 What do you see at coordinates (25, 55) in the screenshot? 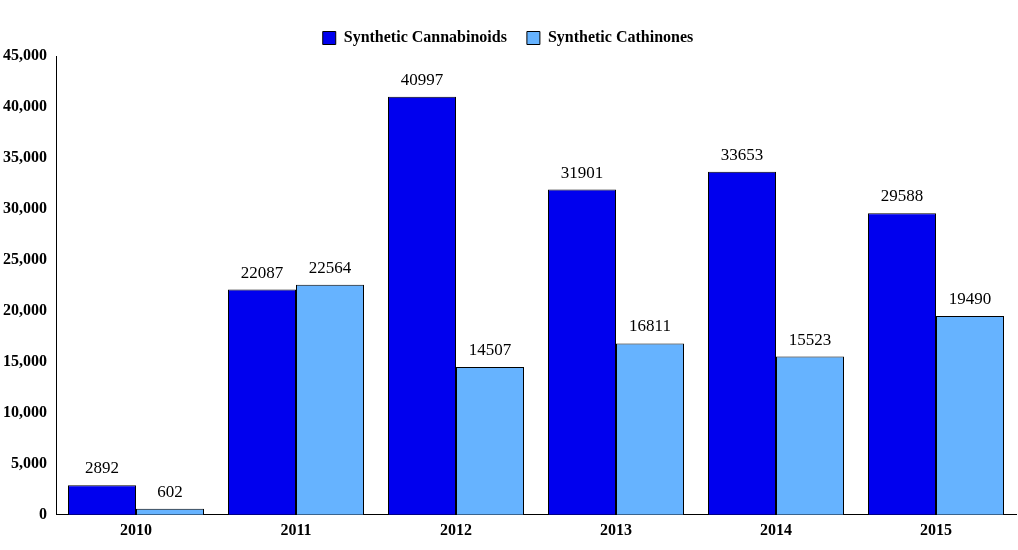
I see `y-tick-label: 45,000` at bounding box center [25, 55].